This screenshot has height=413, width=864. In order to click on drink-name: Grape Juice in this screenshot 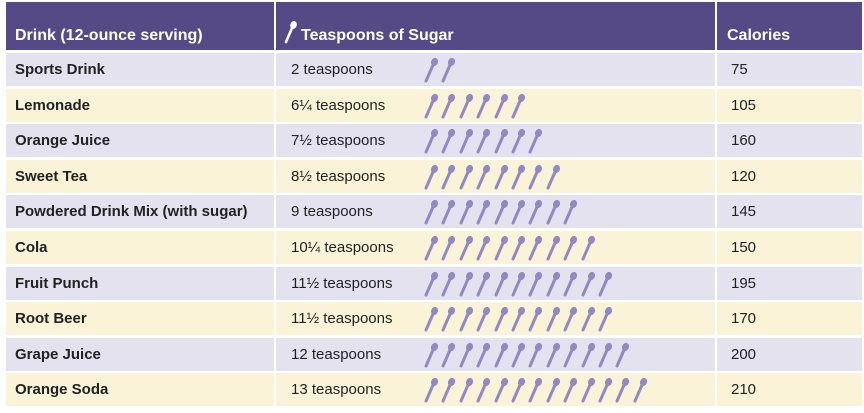, I will do `click(140, 354)`.